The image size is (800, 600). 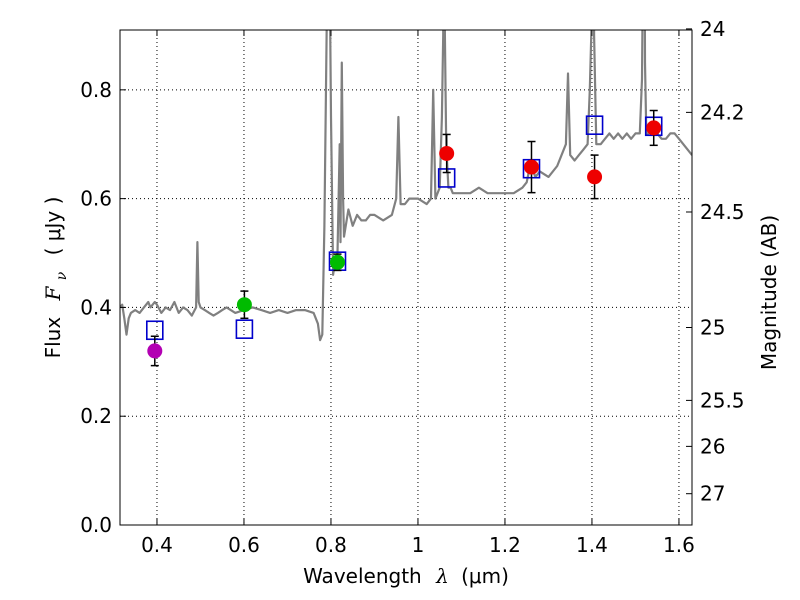 What do you see at coordinates (53, 293) in the screenshot?
I see `y-axis-label-symbol: F` at bounding box center [53, 293].